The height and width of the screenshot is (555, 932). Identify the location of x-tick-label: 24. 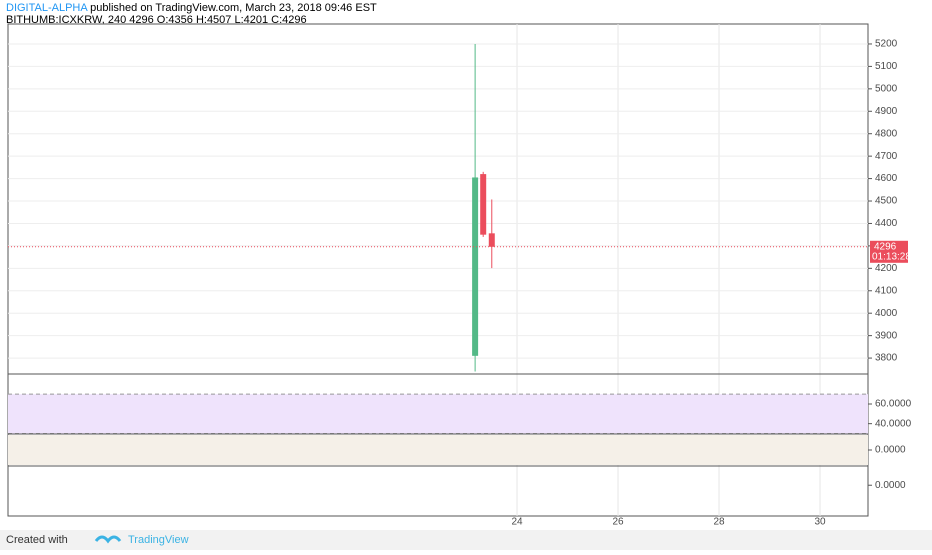
(517, 522).